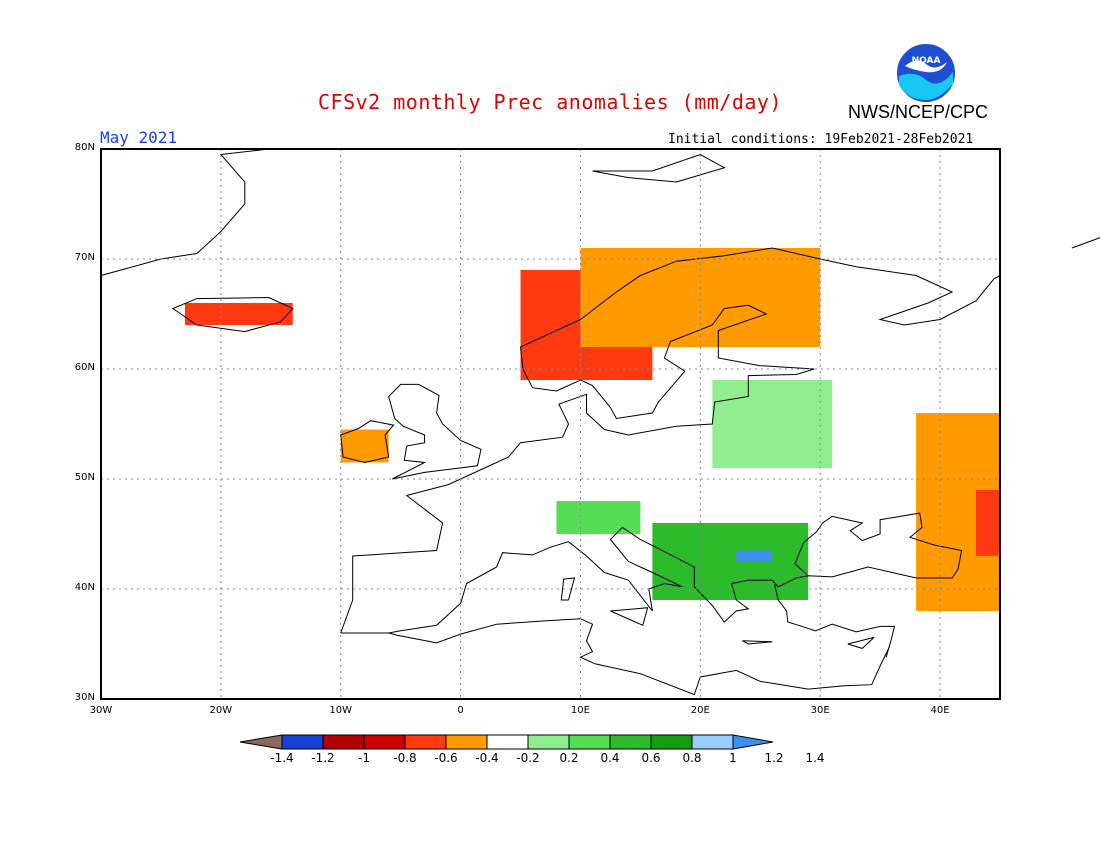 This screenshot has height=850, width=1100. I want to click on colorbar-tick-label: 1, so click(733, 758).